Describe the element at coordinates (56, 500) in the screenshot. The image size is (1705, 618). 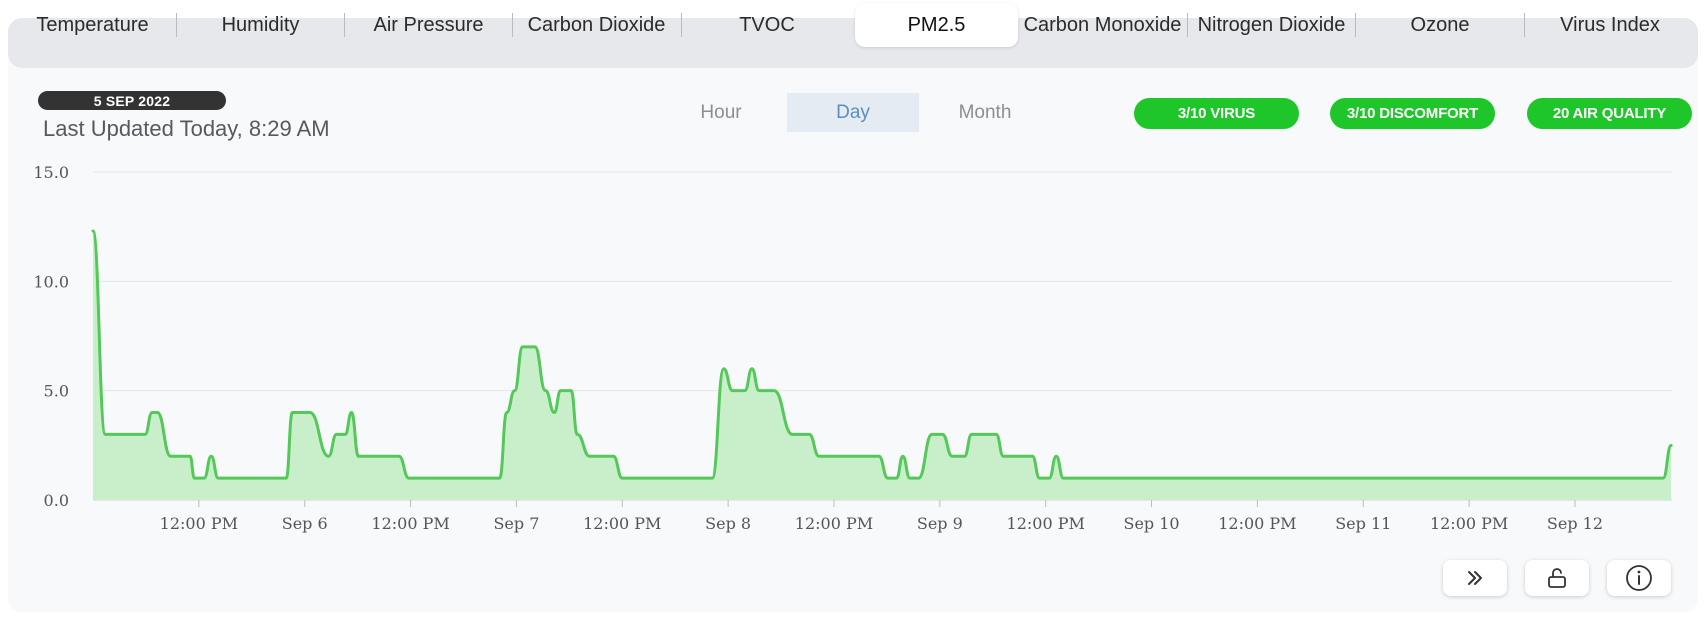
I see `y-tick-label: 0.0` at that location.